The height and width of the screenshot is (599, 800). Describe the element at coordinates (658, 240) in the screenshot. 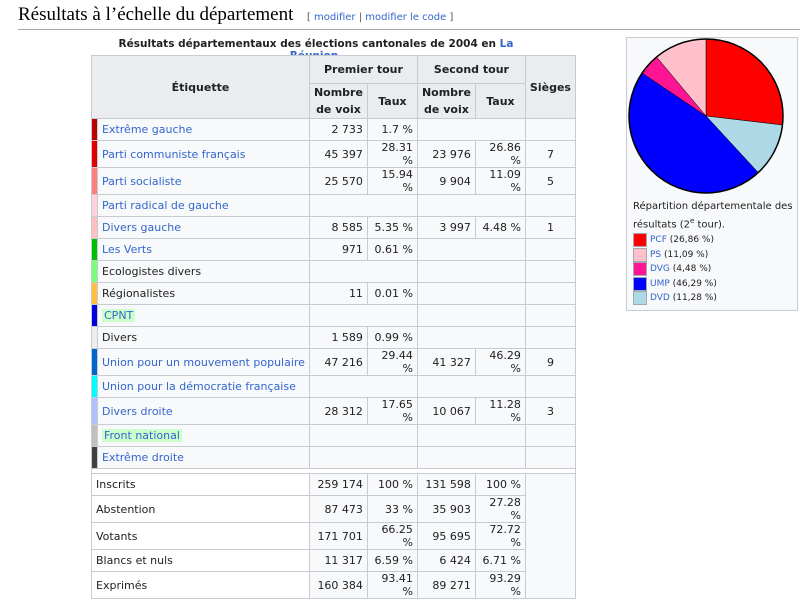

I see `legend-link: PCF` at that location.